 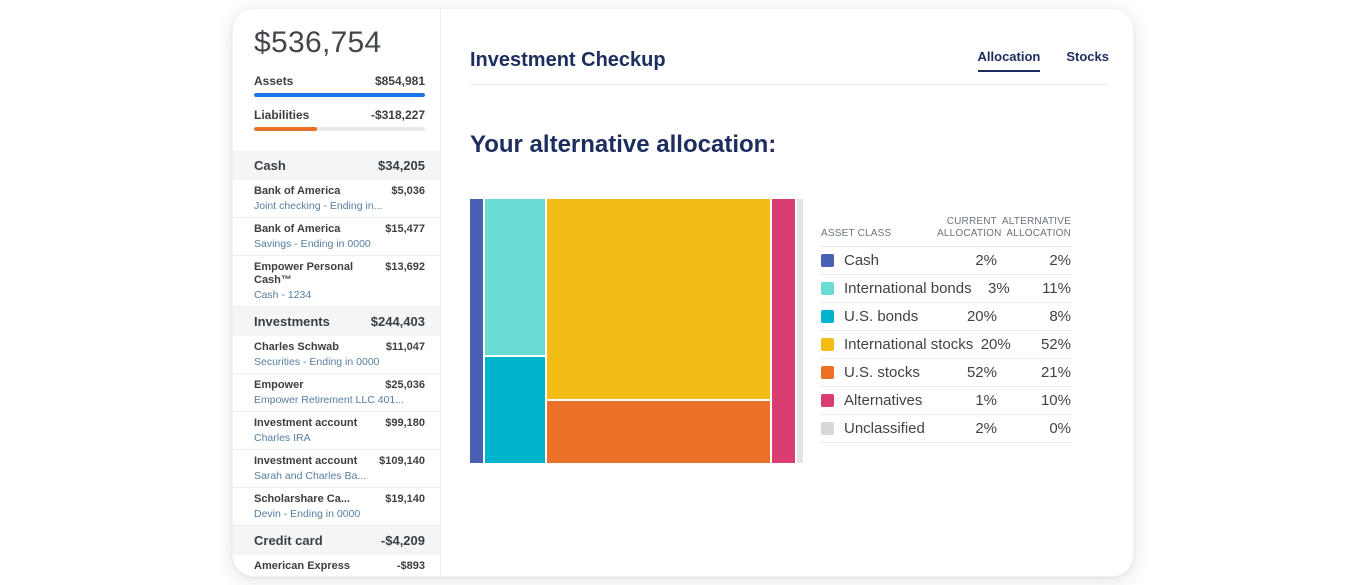 I want to click on panel-tabs: Allocation Stocks, so click(x=1043, y=60).